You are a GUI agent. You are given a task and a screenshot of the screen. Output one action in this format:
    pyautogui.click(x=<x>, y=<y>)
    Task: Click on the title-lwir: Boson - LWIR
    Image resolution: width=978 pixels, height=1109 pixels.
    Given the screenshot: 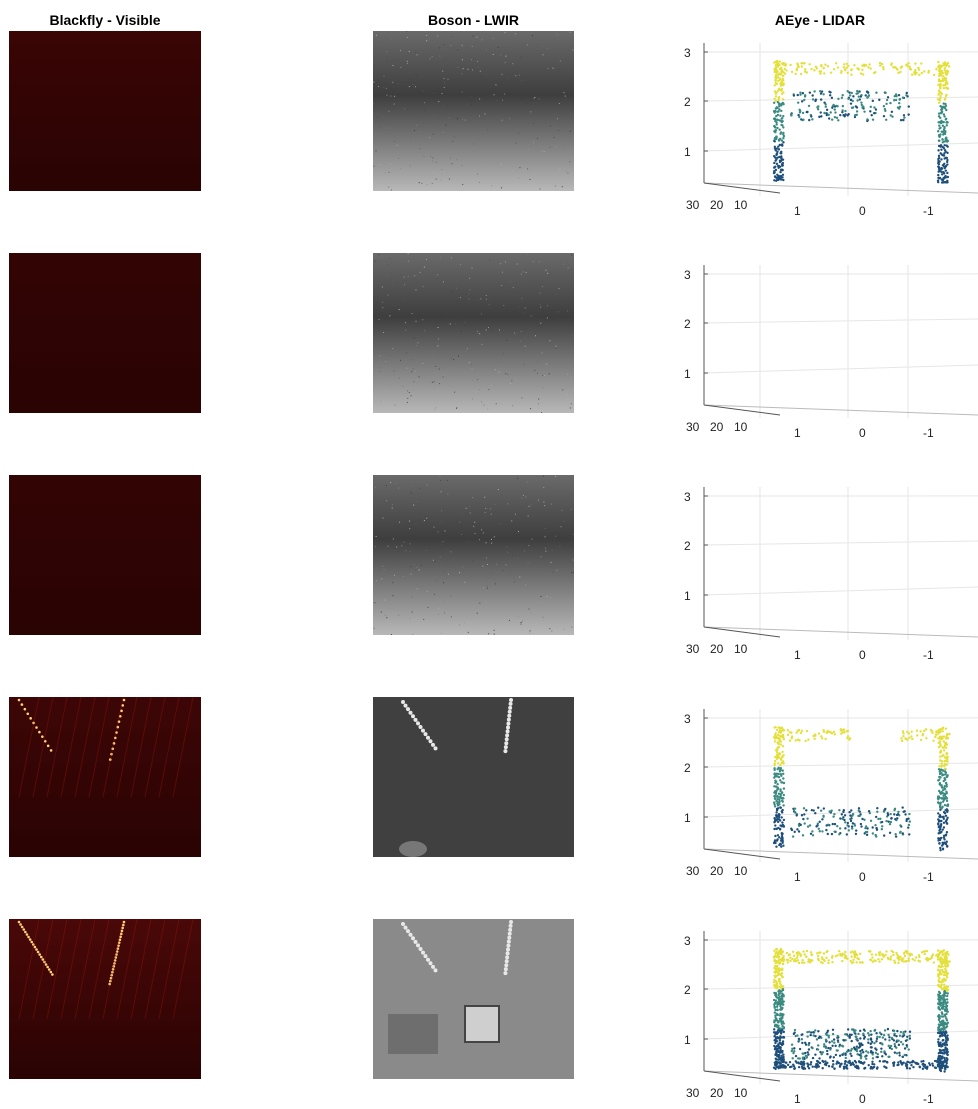 What is the action you would take?
    pyautogui.click(x=473, y=20)
    